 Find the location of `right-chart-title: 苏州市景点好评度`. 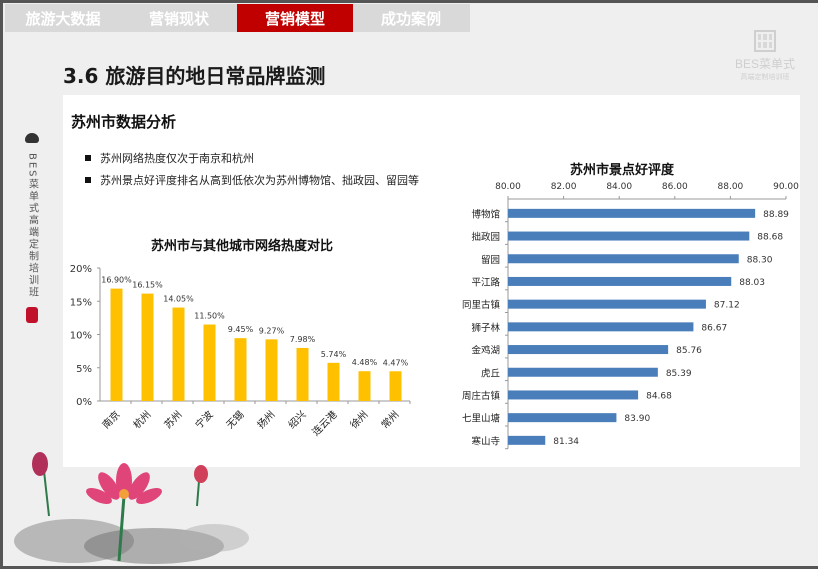

right-chart-title: 苏州市景点好评度 is located at coordinates (622, 170).